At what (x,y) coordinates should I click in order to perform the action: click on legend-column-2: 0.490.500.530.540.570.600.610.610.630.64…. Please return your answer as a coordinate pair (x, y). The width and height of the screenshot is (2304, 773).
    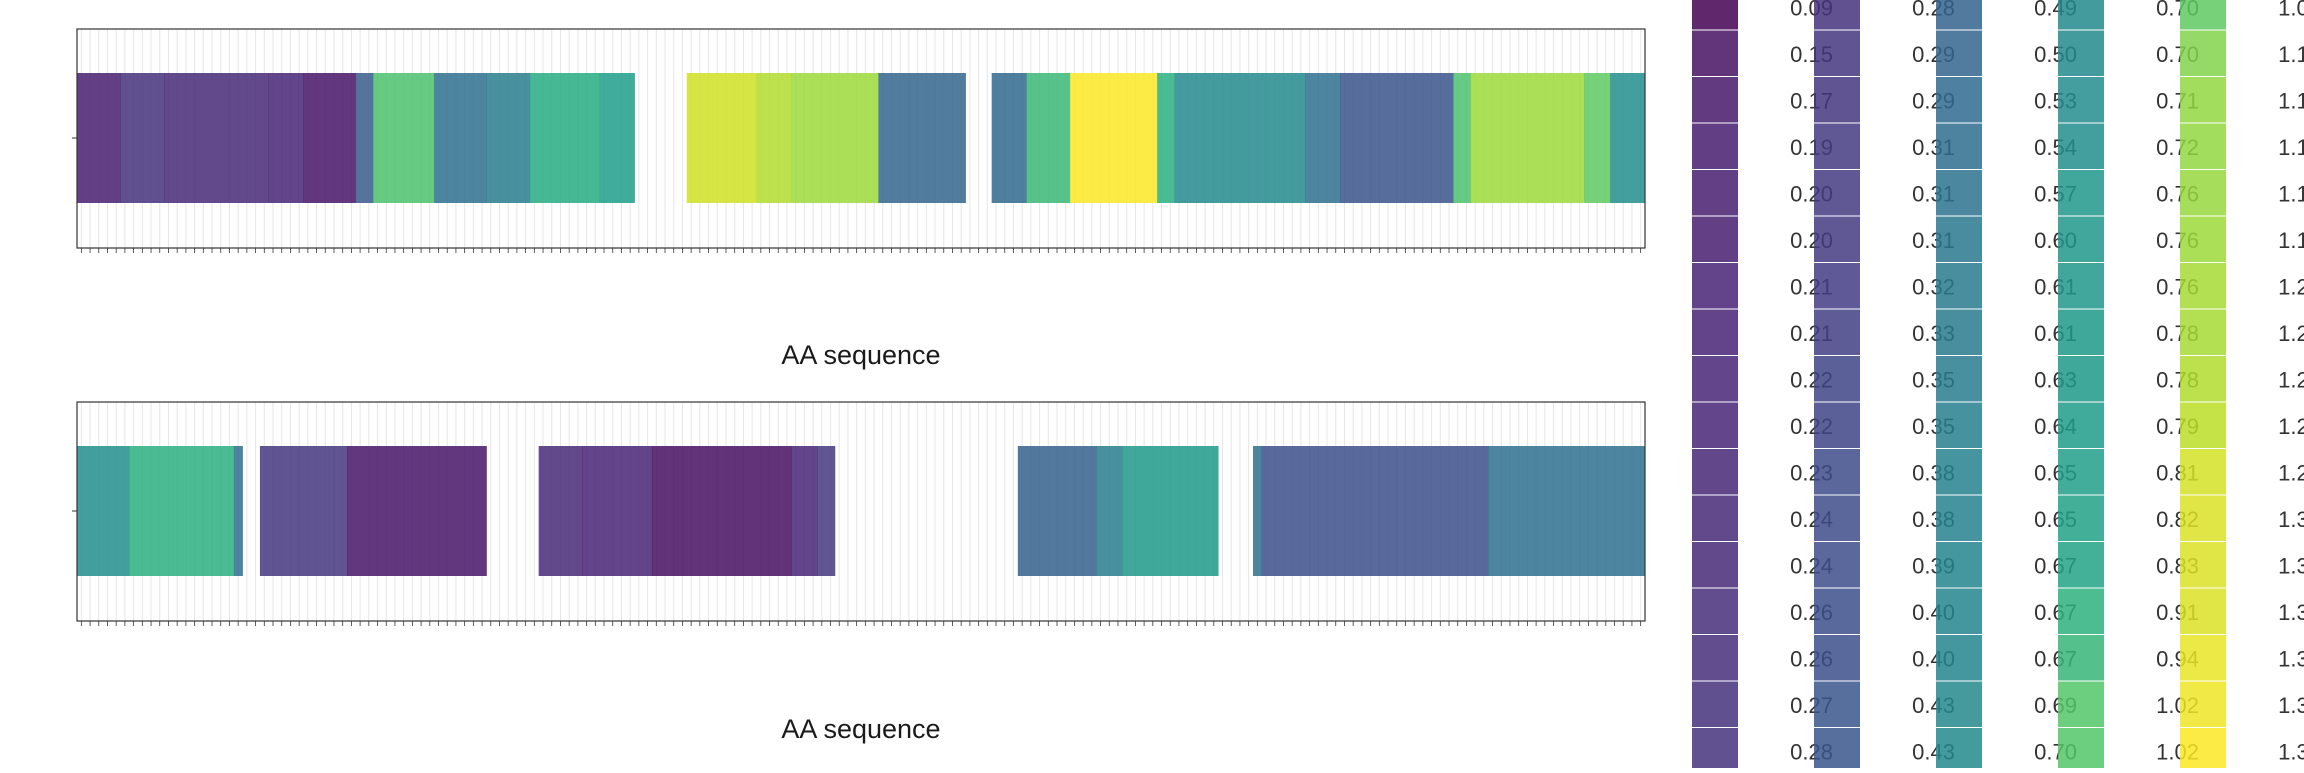
    Looking at the image, I should click on (2006, 386).